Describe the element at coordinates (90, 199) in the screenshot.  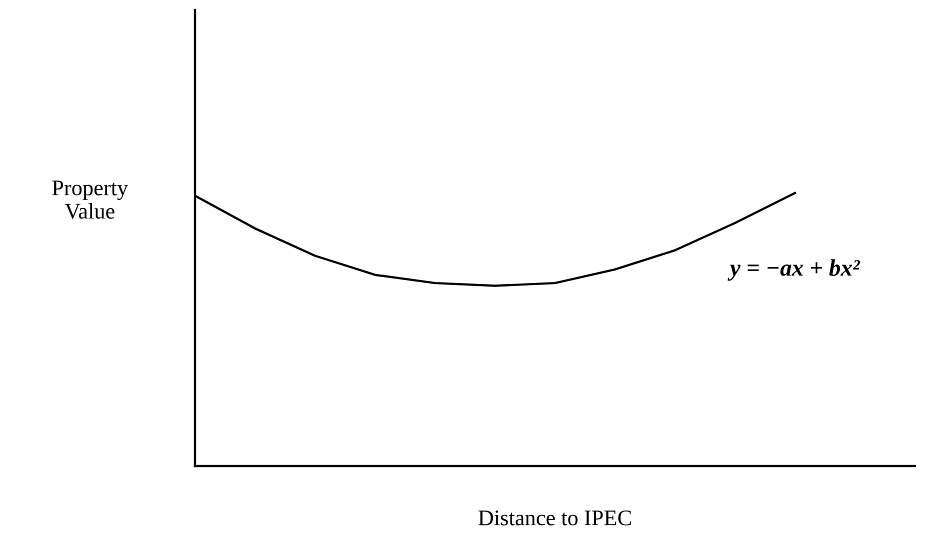
I see `y-axis-title: Property Value` at that location.